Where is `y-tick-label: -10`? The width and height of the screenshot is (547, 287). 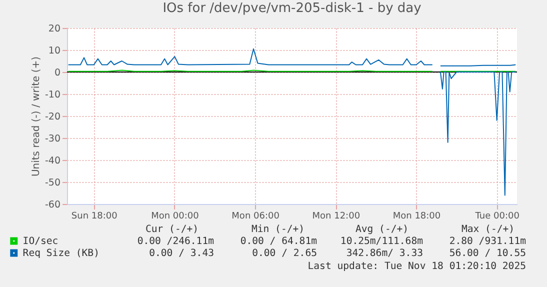 y-tick-label: -10 is located at coordinates (52, 95).